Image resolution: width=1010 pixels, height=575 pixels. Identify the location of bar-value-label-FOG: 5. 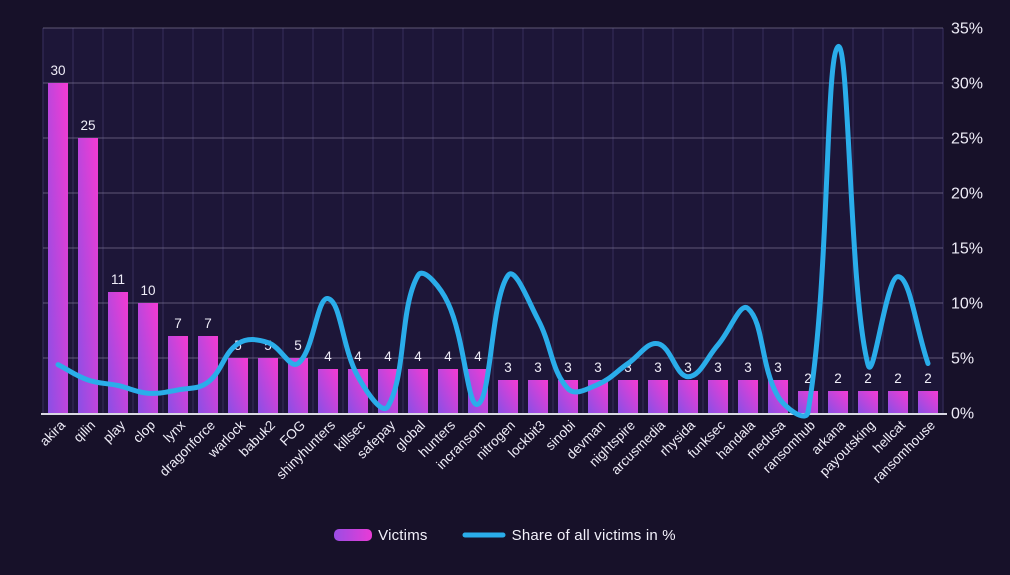
(298, 345).